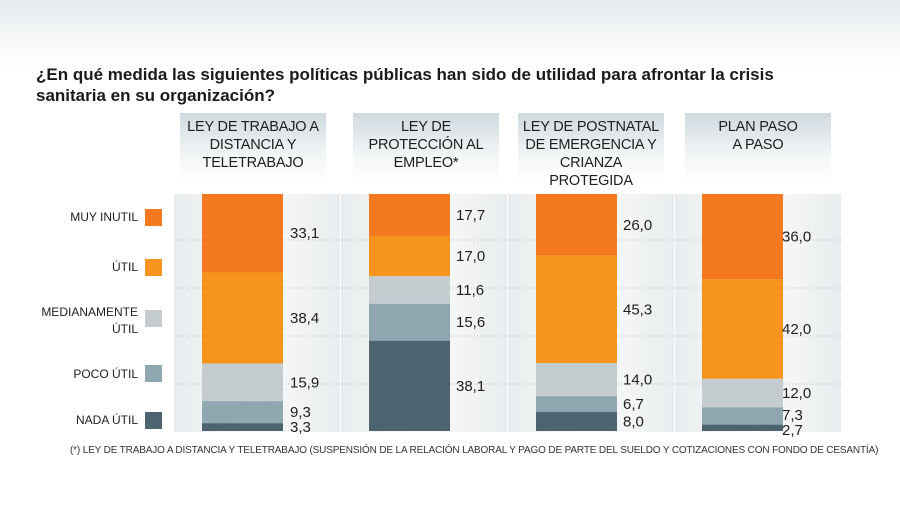 The width and height of the screenshot is (900, 519). I want to click on category-header-line: PROTEGIDA, so click(591, 181).